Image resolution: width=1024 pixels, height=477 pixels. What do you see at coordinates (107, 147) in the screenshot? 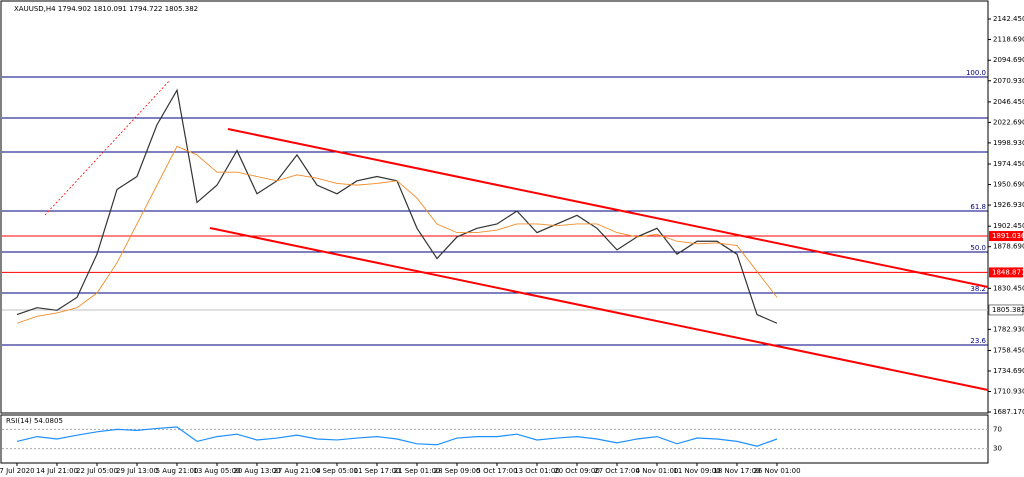
I see `trendline` at bounding box center [107, 147].